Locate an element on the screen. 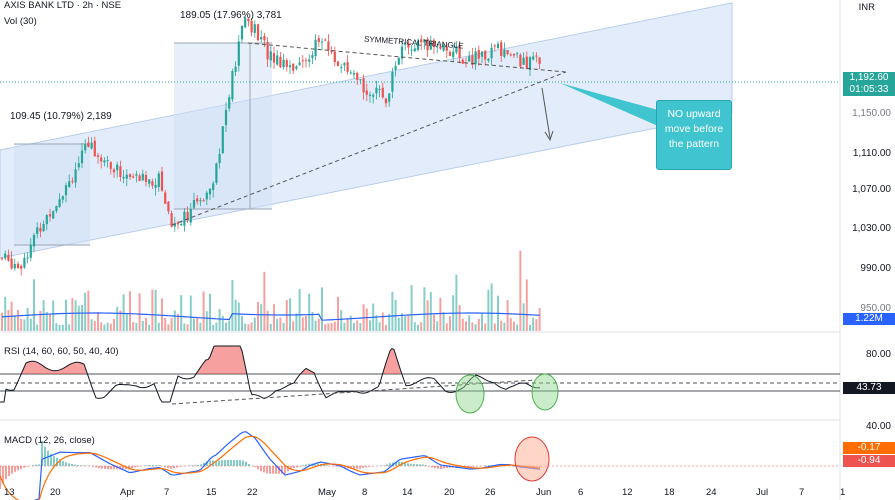 Image resolution: width=895 pixels, height=500 pixels. time-tick: 6 is located at coordinates (581, 492).